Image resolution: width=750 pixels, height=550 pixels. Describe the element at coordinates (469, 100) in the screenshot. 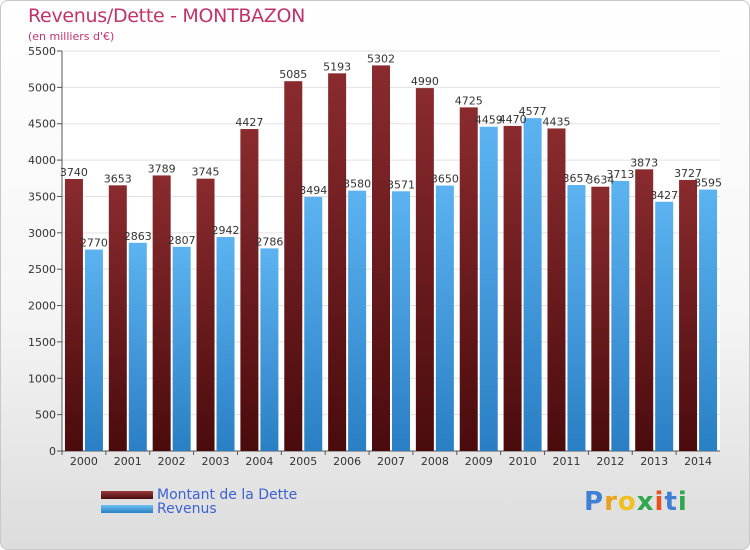

I see `data-label-debt: 4725` at that location.